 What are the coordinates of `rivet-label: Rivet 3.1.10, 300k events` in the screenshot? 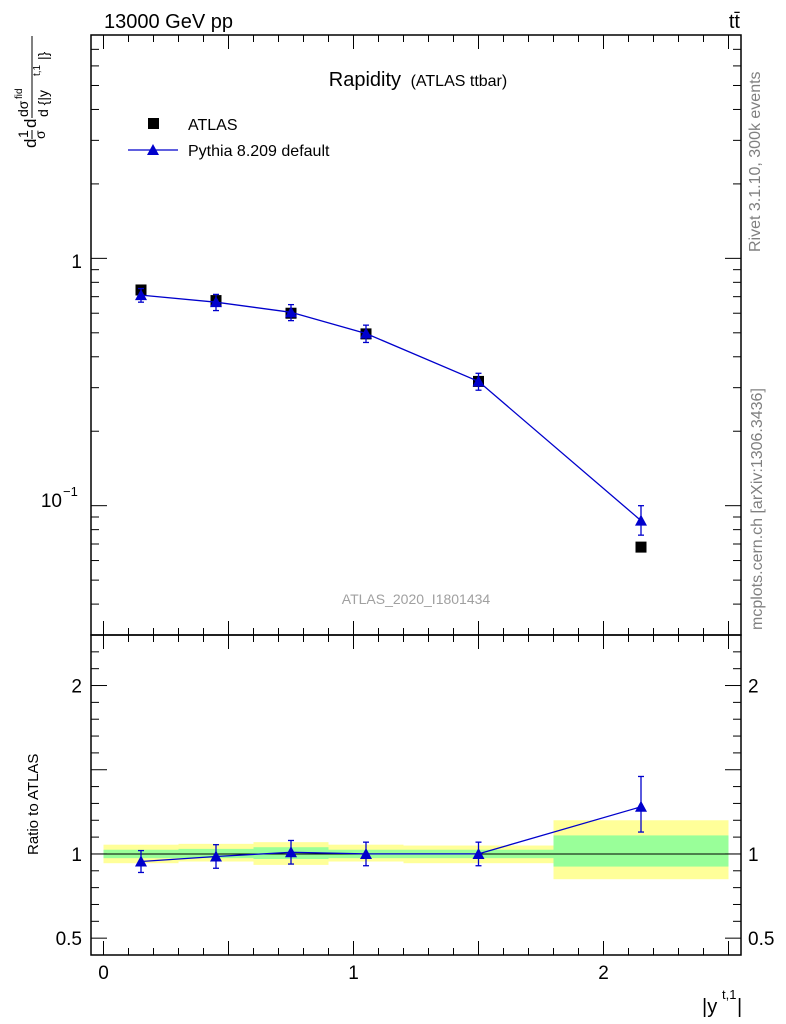 It's located at (755, 161).